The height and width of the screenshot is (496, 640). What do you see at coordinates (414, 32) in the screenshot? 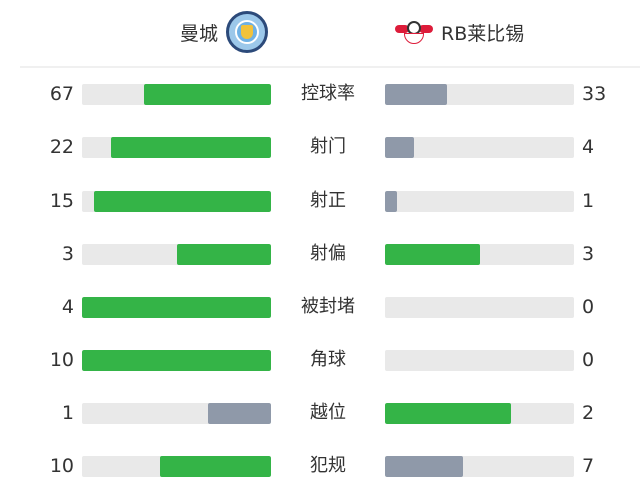
I see `rb-leipzig-logo-icon` at bounding box center [414, 32].